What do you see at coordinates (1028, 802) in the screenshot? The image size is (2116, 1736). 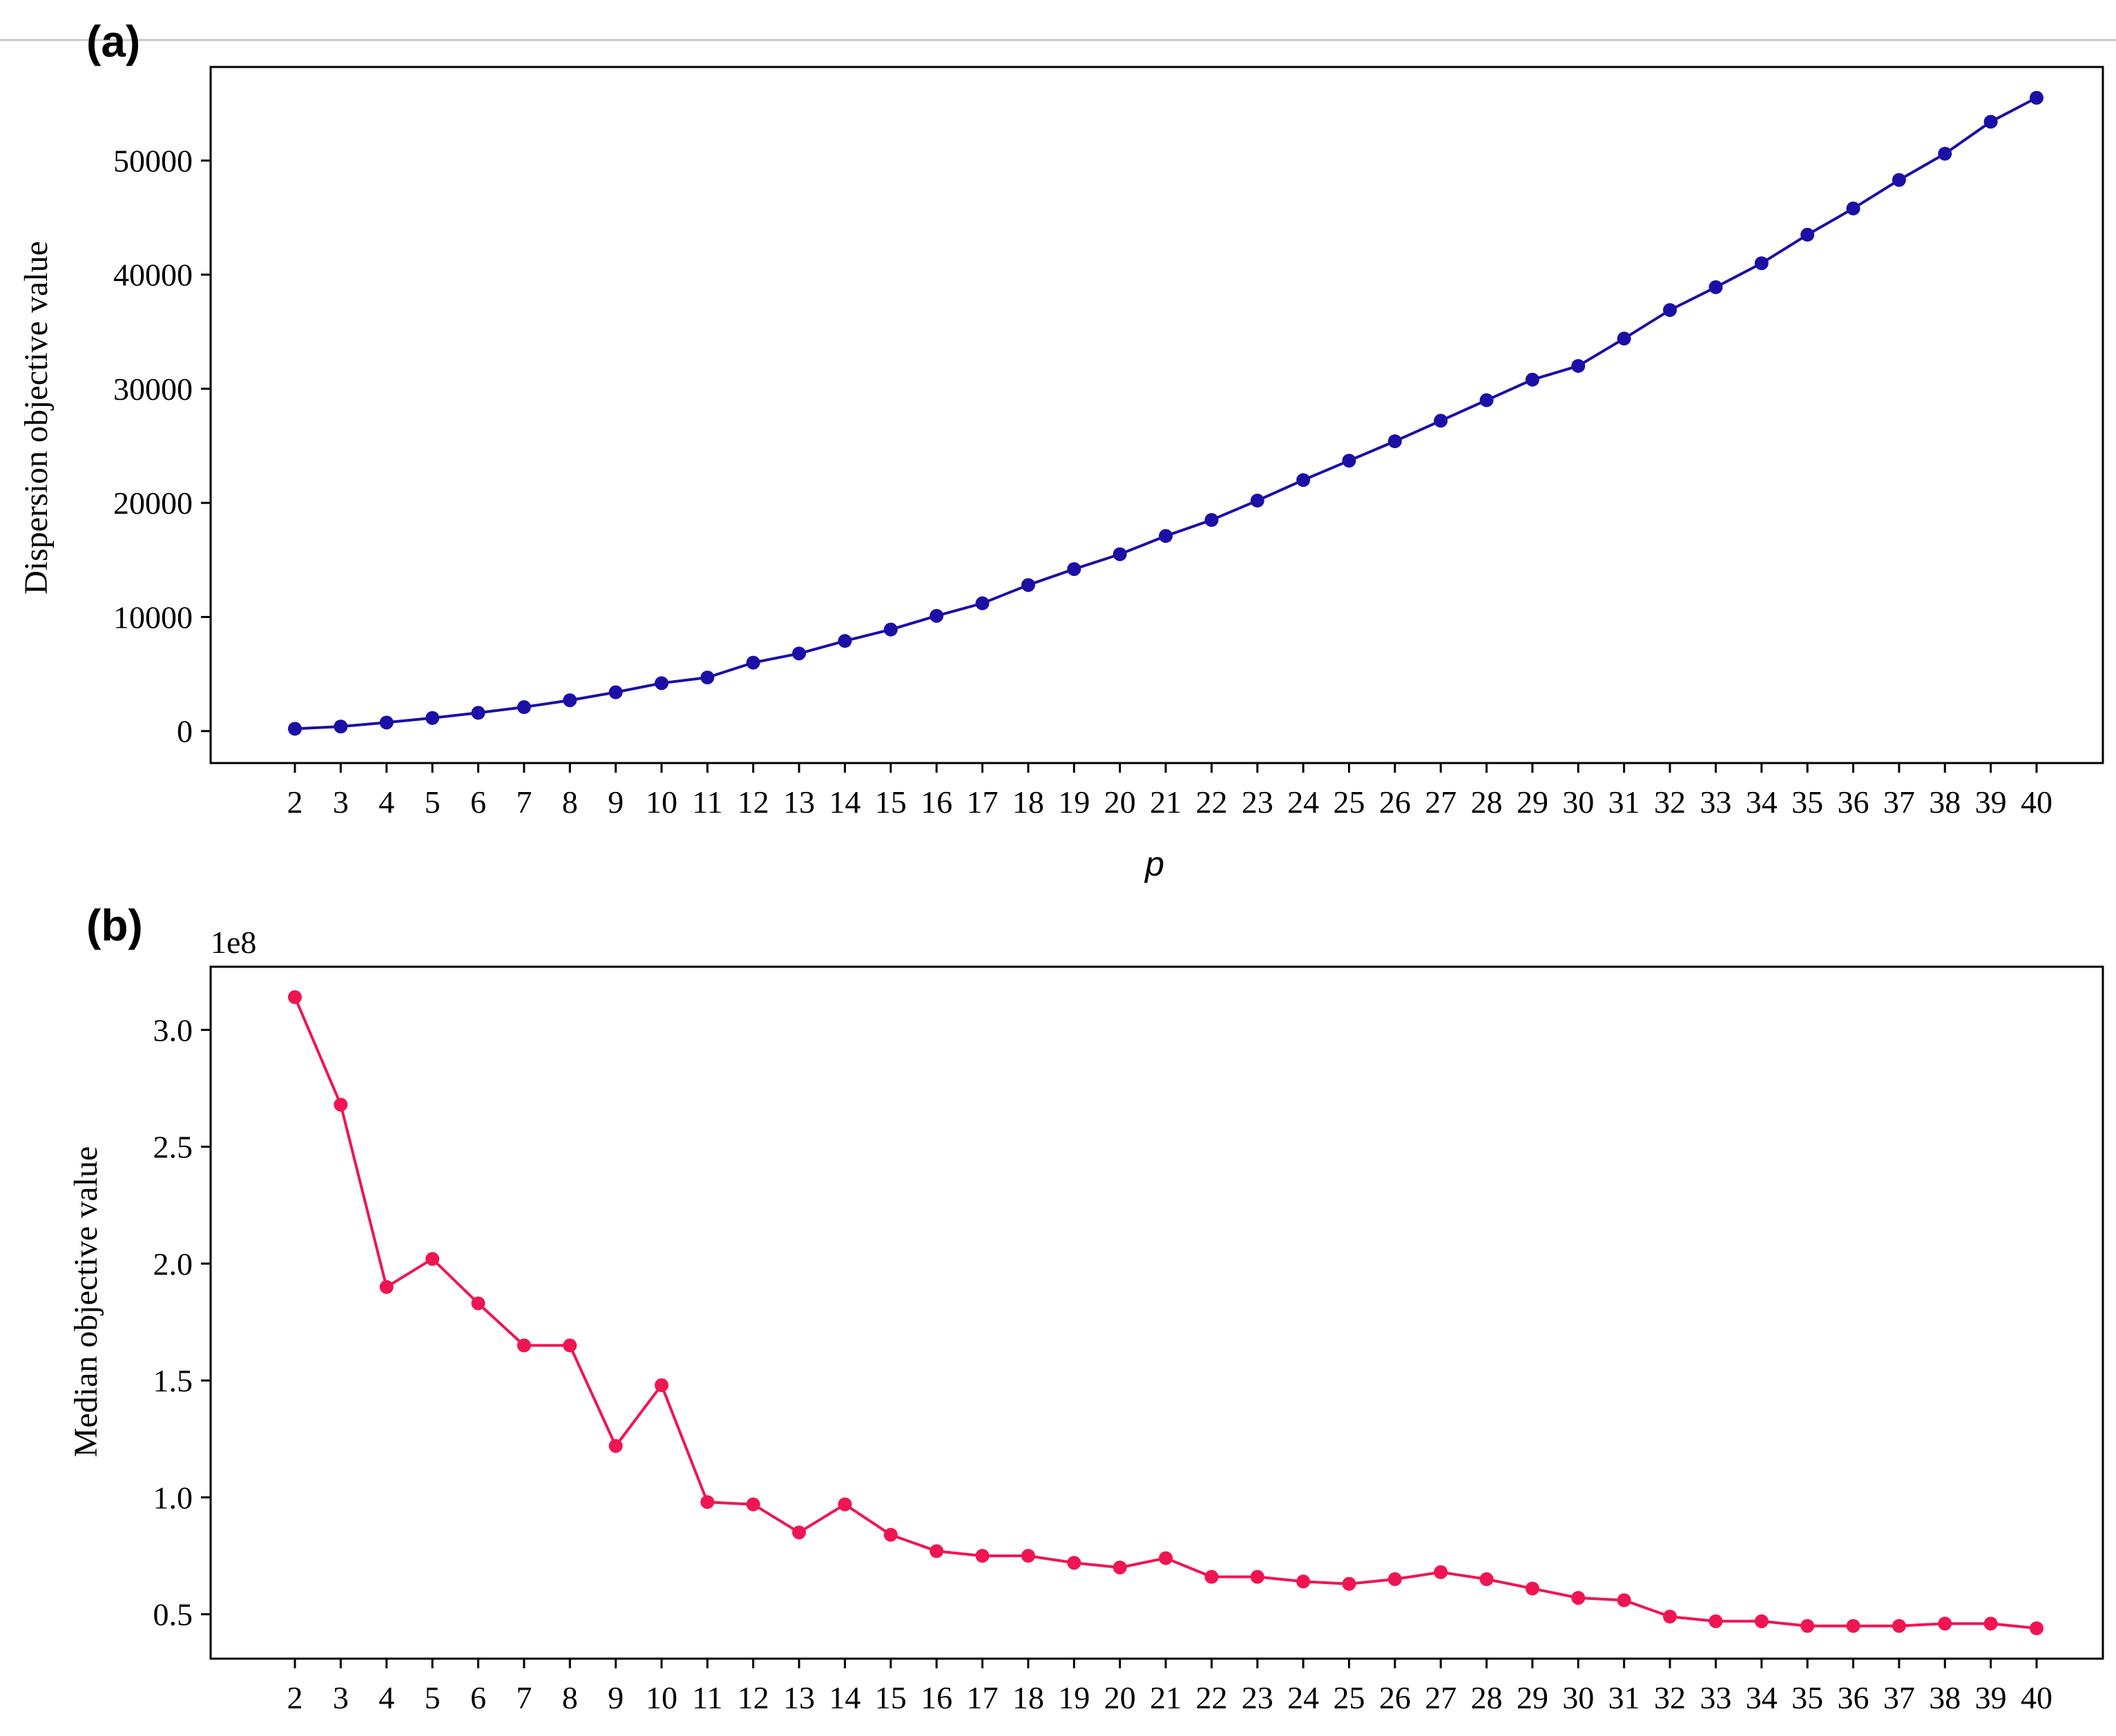 I see `panel-a-xtick-label: 18` at bounding box center [1028, 802].